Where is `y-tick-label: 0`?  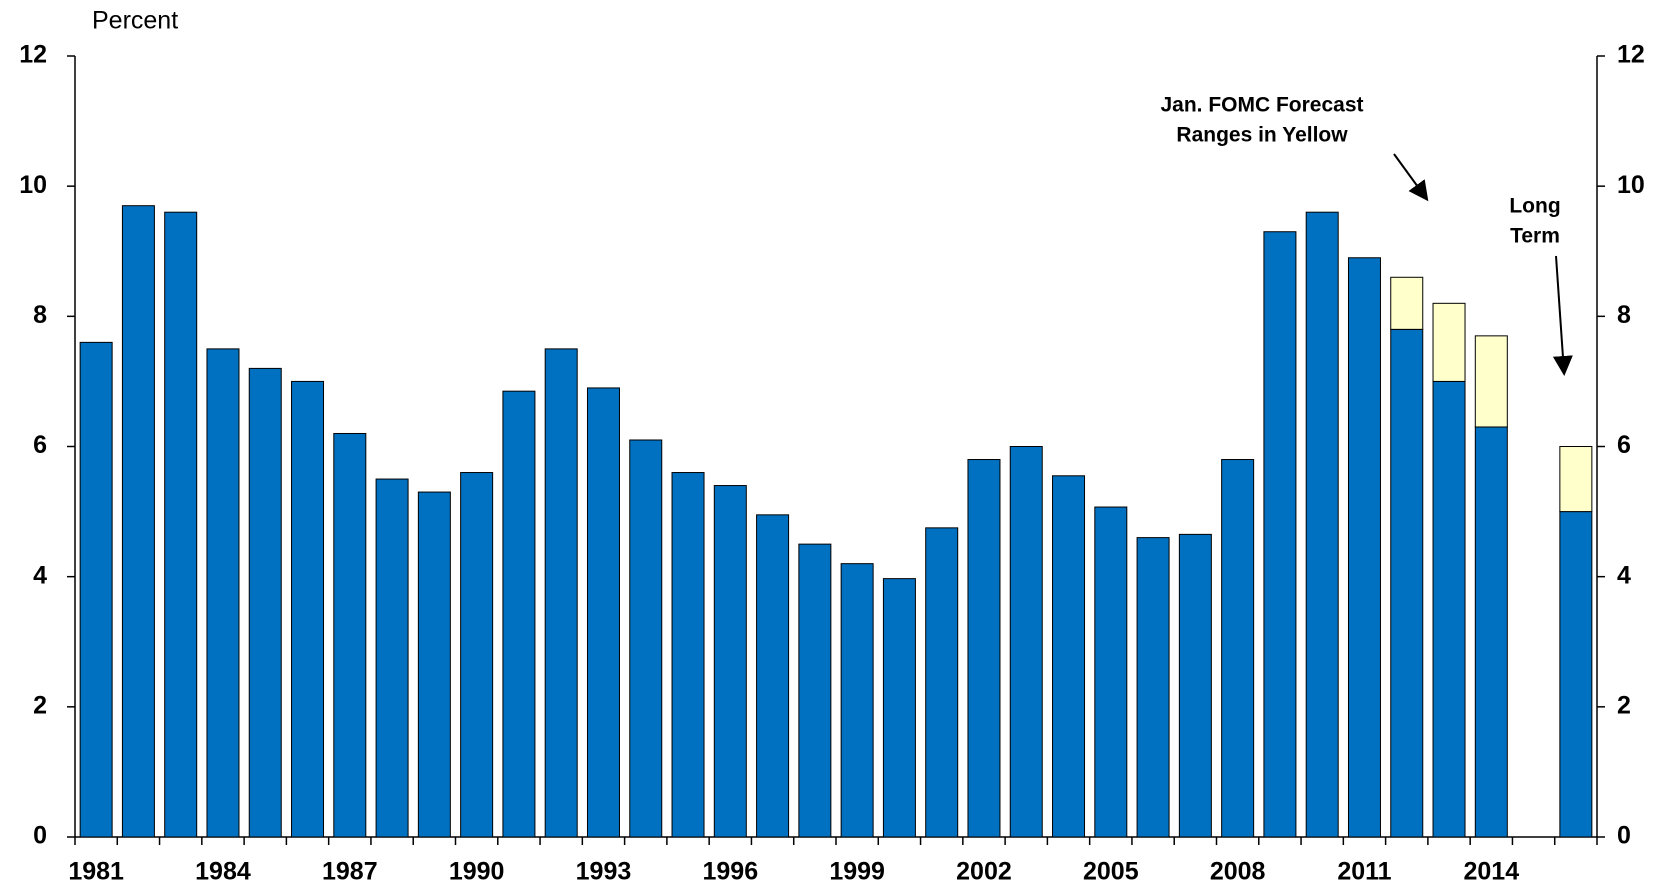
y-tick-label: 0 is located at coordinates (40, 836).